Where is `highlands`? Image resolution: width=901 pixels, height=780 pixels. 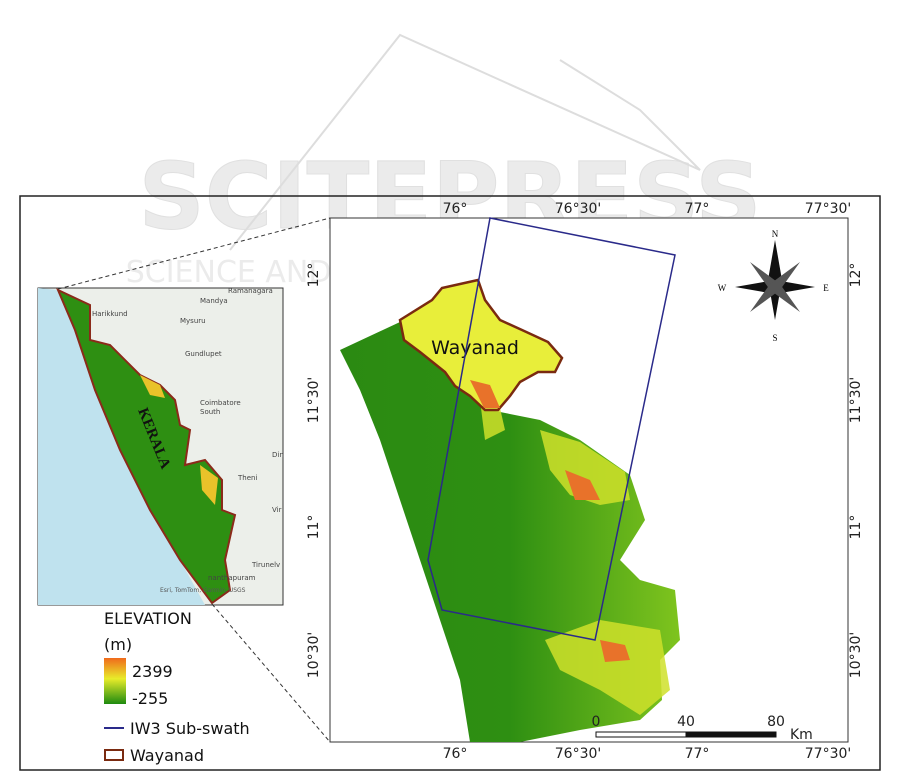
highlands is located at coordinates (575, 557).